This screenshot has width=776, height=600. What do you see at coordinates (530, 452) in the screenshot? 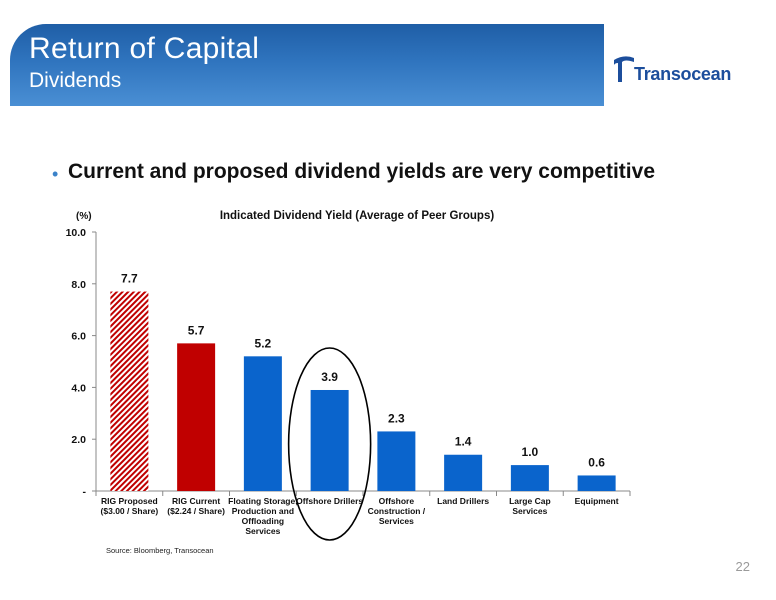
I see `bar-value-label: 1.0` at bounding box center [530, 452].